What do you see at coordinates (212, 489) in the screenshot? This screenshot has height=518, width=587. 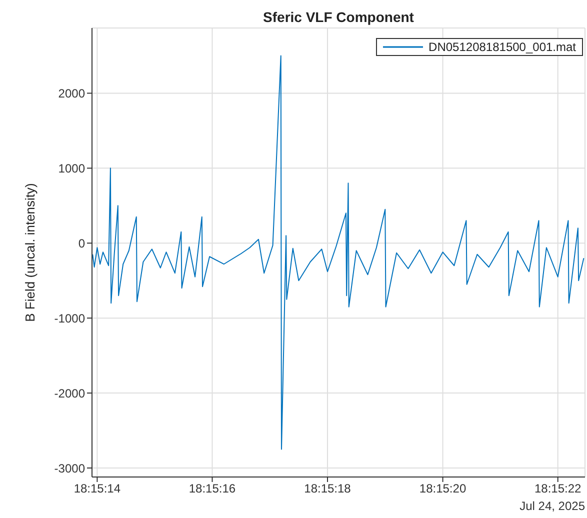 I see `x-tick-label: 18:15:16` at bounding box center [212, 489].